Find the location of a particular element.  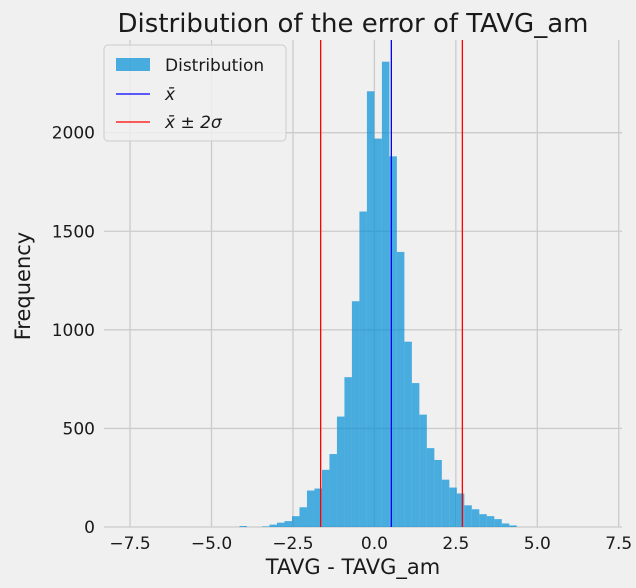

y-tick-label: 2000 is located at coordinates (73, 134).